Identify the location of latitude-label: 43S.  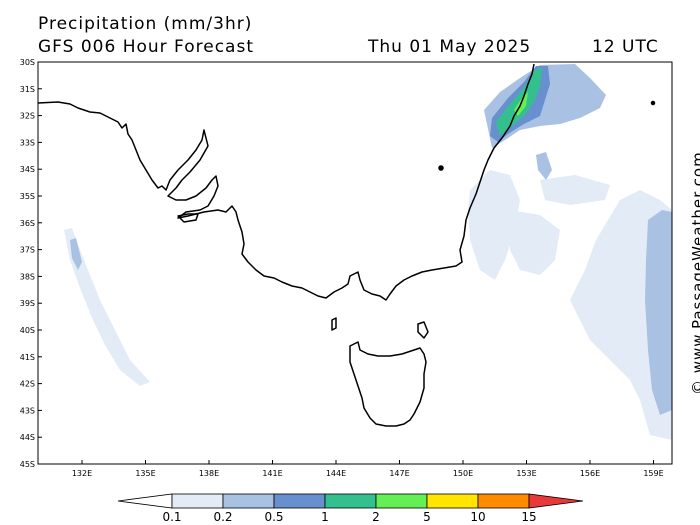
(27, 410).